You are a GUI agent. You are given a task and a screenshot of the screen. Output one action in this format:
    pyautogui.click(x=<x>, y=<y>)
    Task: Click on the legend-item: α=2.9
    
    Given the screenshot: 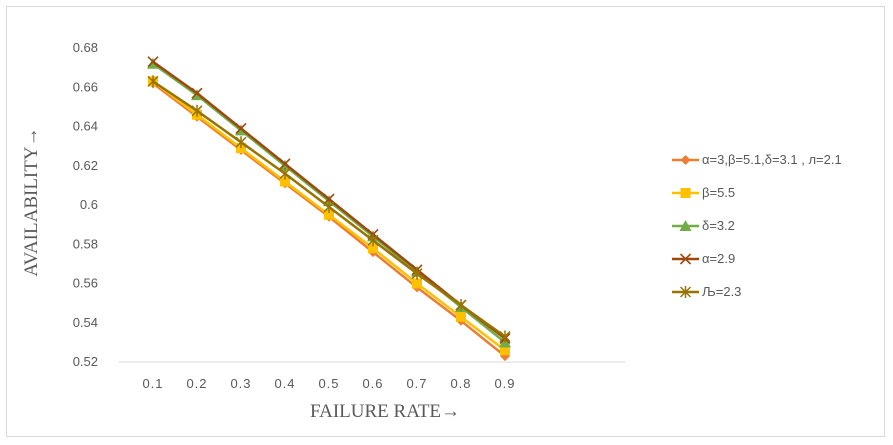 What is the action you would take?
    pyautogui.click(x=703, y=258)
    